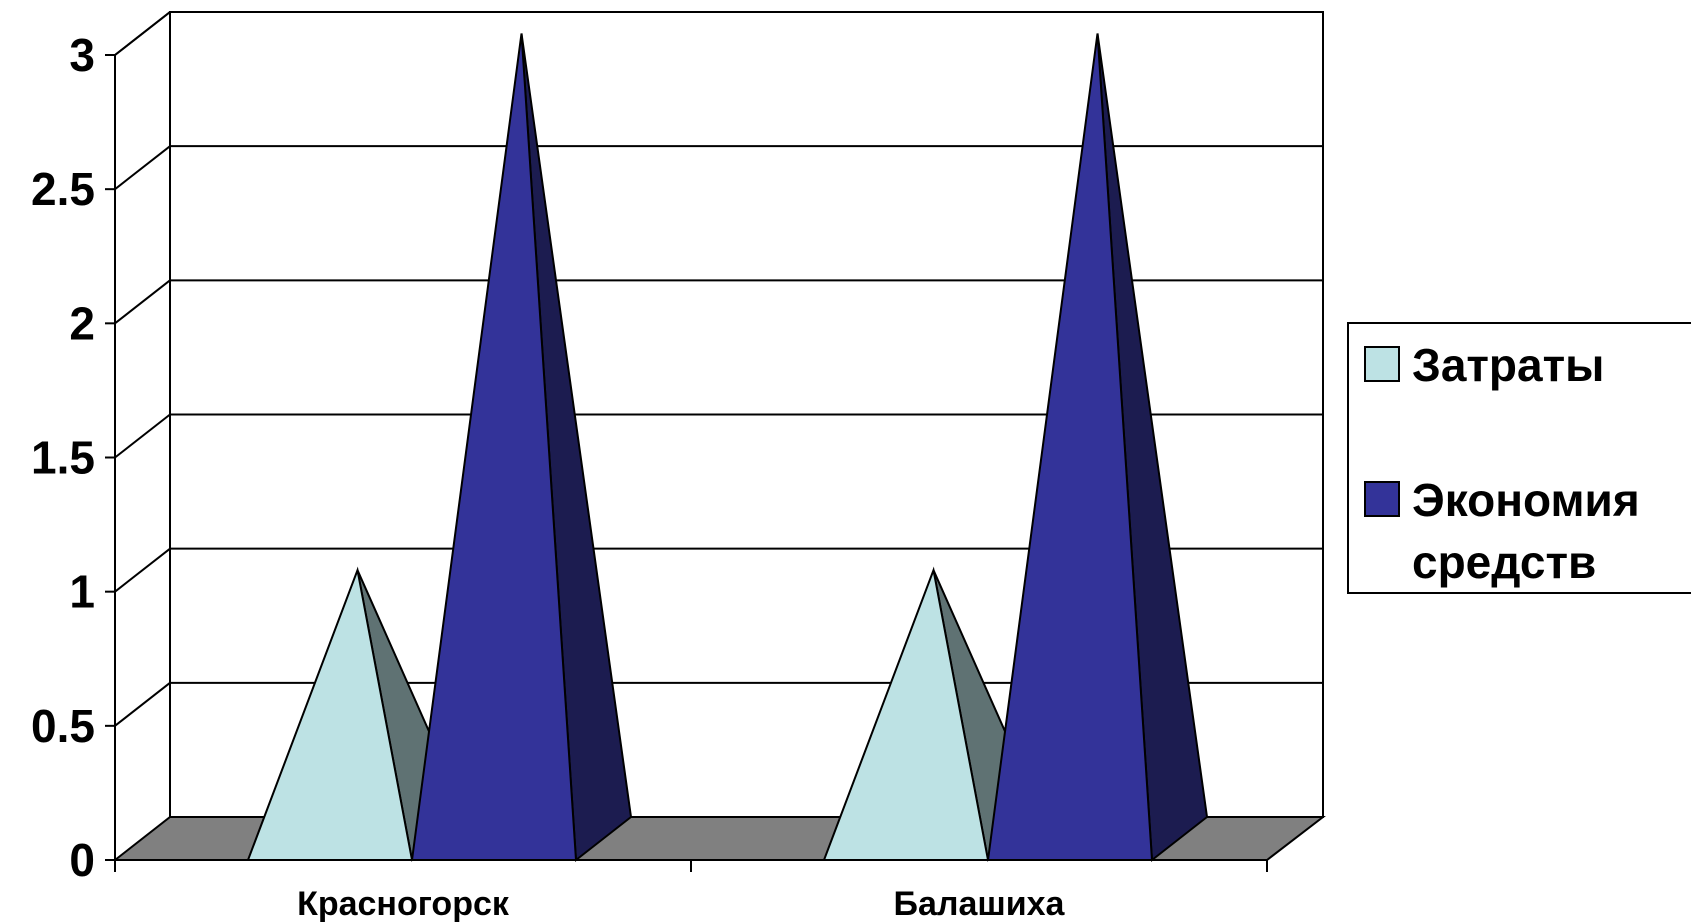  I want to click on category-label: Красногорск, so click(403, 904).